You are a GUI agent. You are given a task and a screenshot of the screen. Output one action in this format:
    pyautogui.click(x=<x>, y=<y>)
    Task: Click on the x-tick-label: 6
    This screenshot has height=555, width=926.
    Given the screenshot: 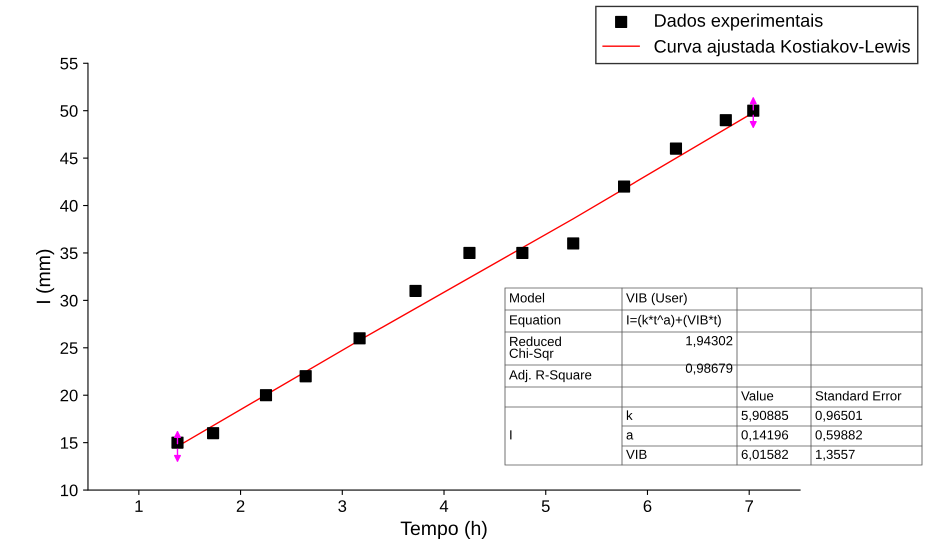 What is the action you would take?
    pyautogui.click(x=648, y=506)
    